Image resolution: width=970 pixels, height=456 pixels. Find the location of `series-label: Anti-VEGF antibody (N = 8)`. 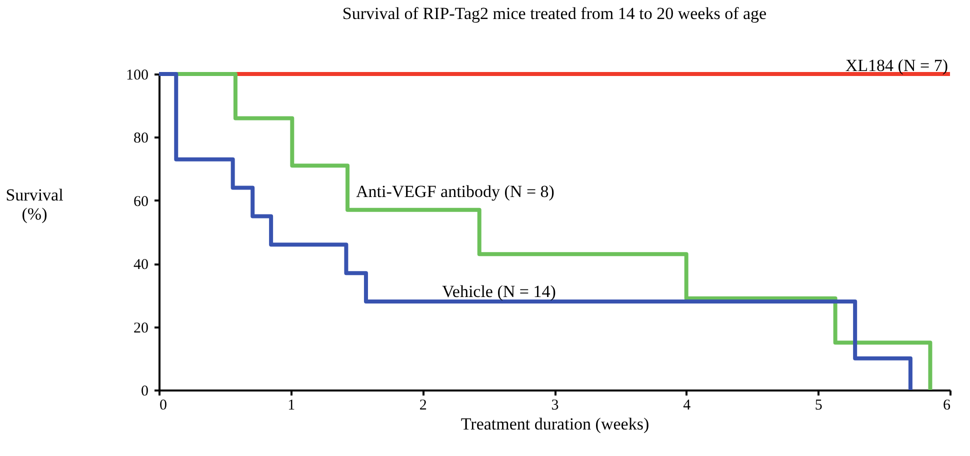

series-label: Anti-VEGF antibody (N = 8) is located at coordinates (455, 191).